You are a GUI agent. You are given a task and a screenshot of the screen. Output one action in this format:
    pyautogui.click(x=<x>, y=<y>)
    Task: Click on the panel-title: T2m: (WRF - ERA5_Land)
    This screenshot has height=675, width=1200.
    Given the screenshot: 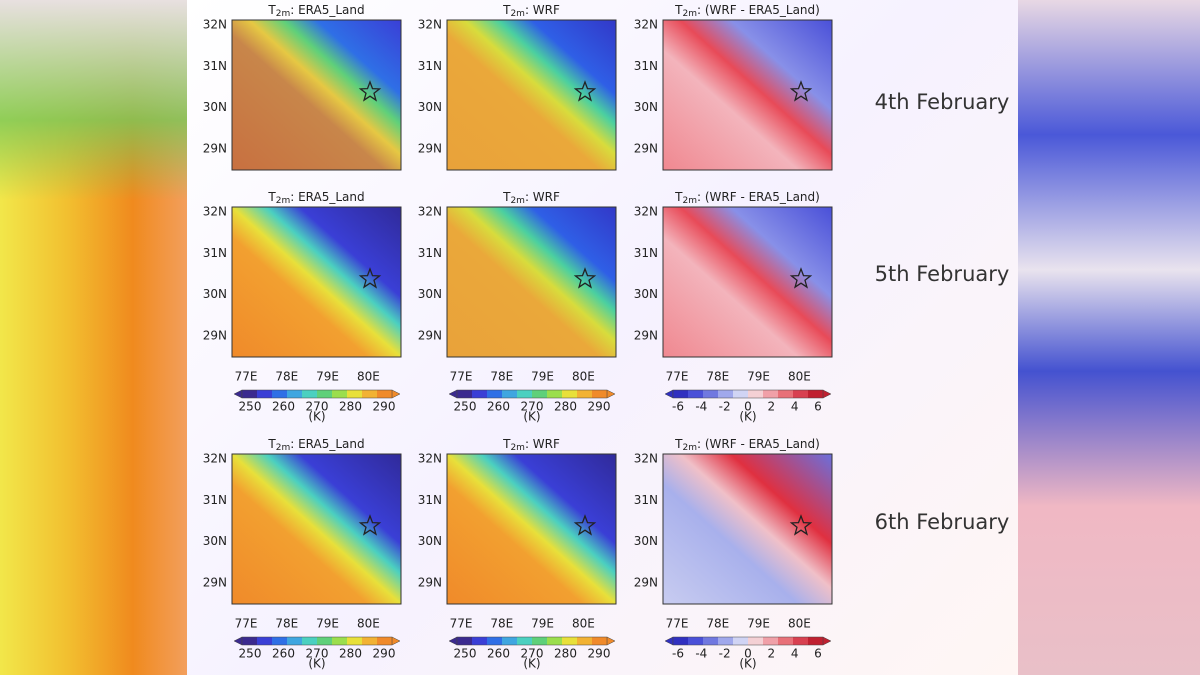 What is the action you would take?
    pyautogui.click(x=747, y=11)
    